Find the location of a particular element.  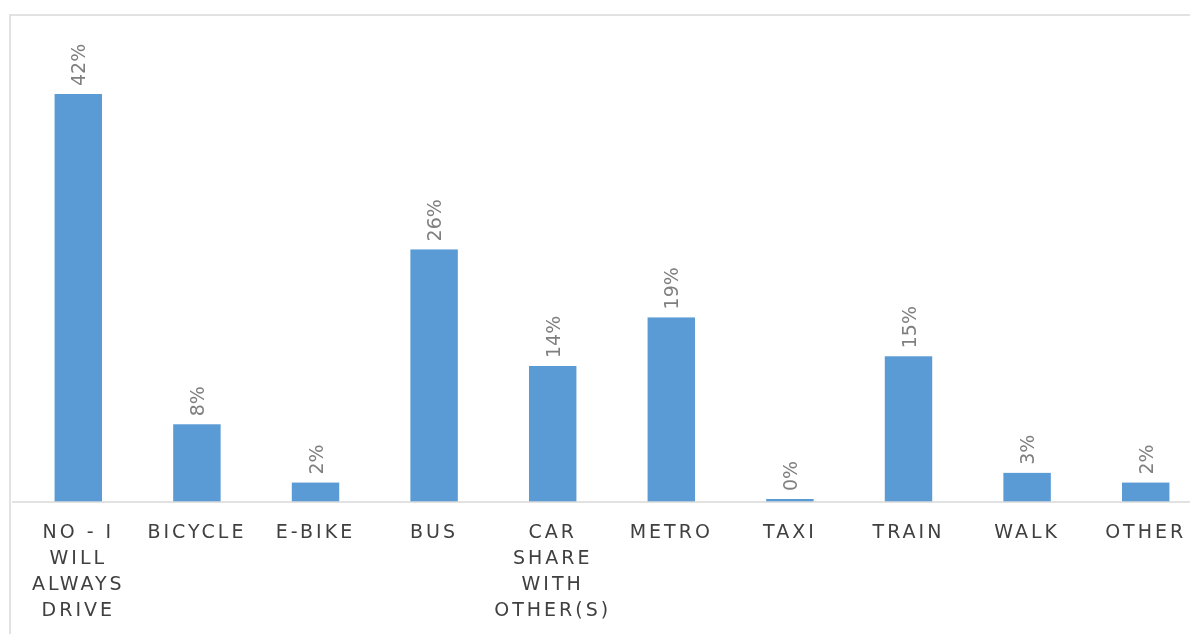

x-tick-label: E-BIKE is located at coordinates (315, 531).